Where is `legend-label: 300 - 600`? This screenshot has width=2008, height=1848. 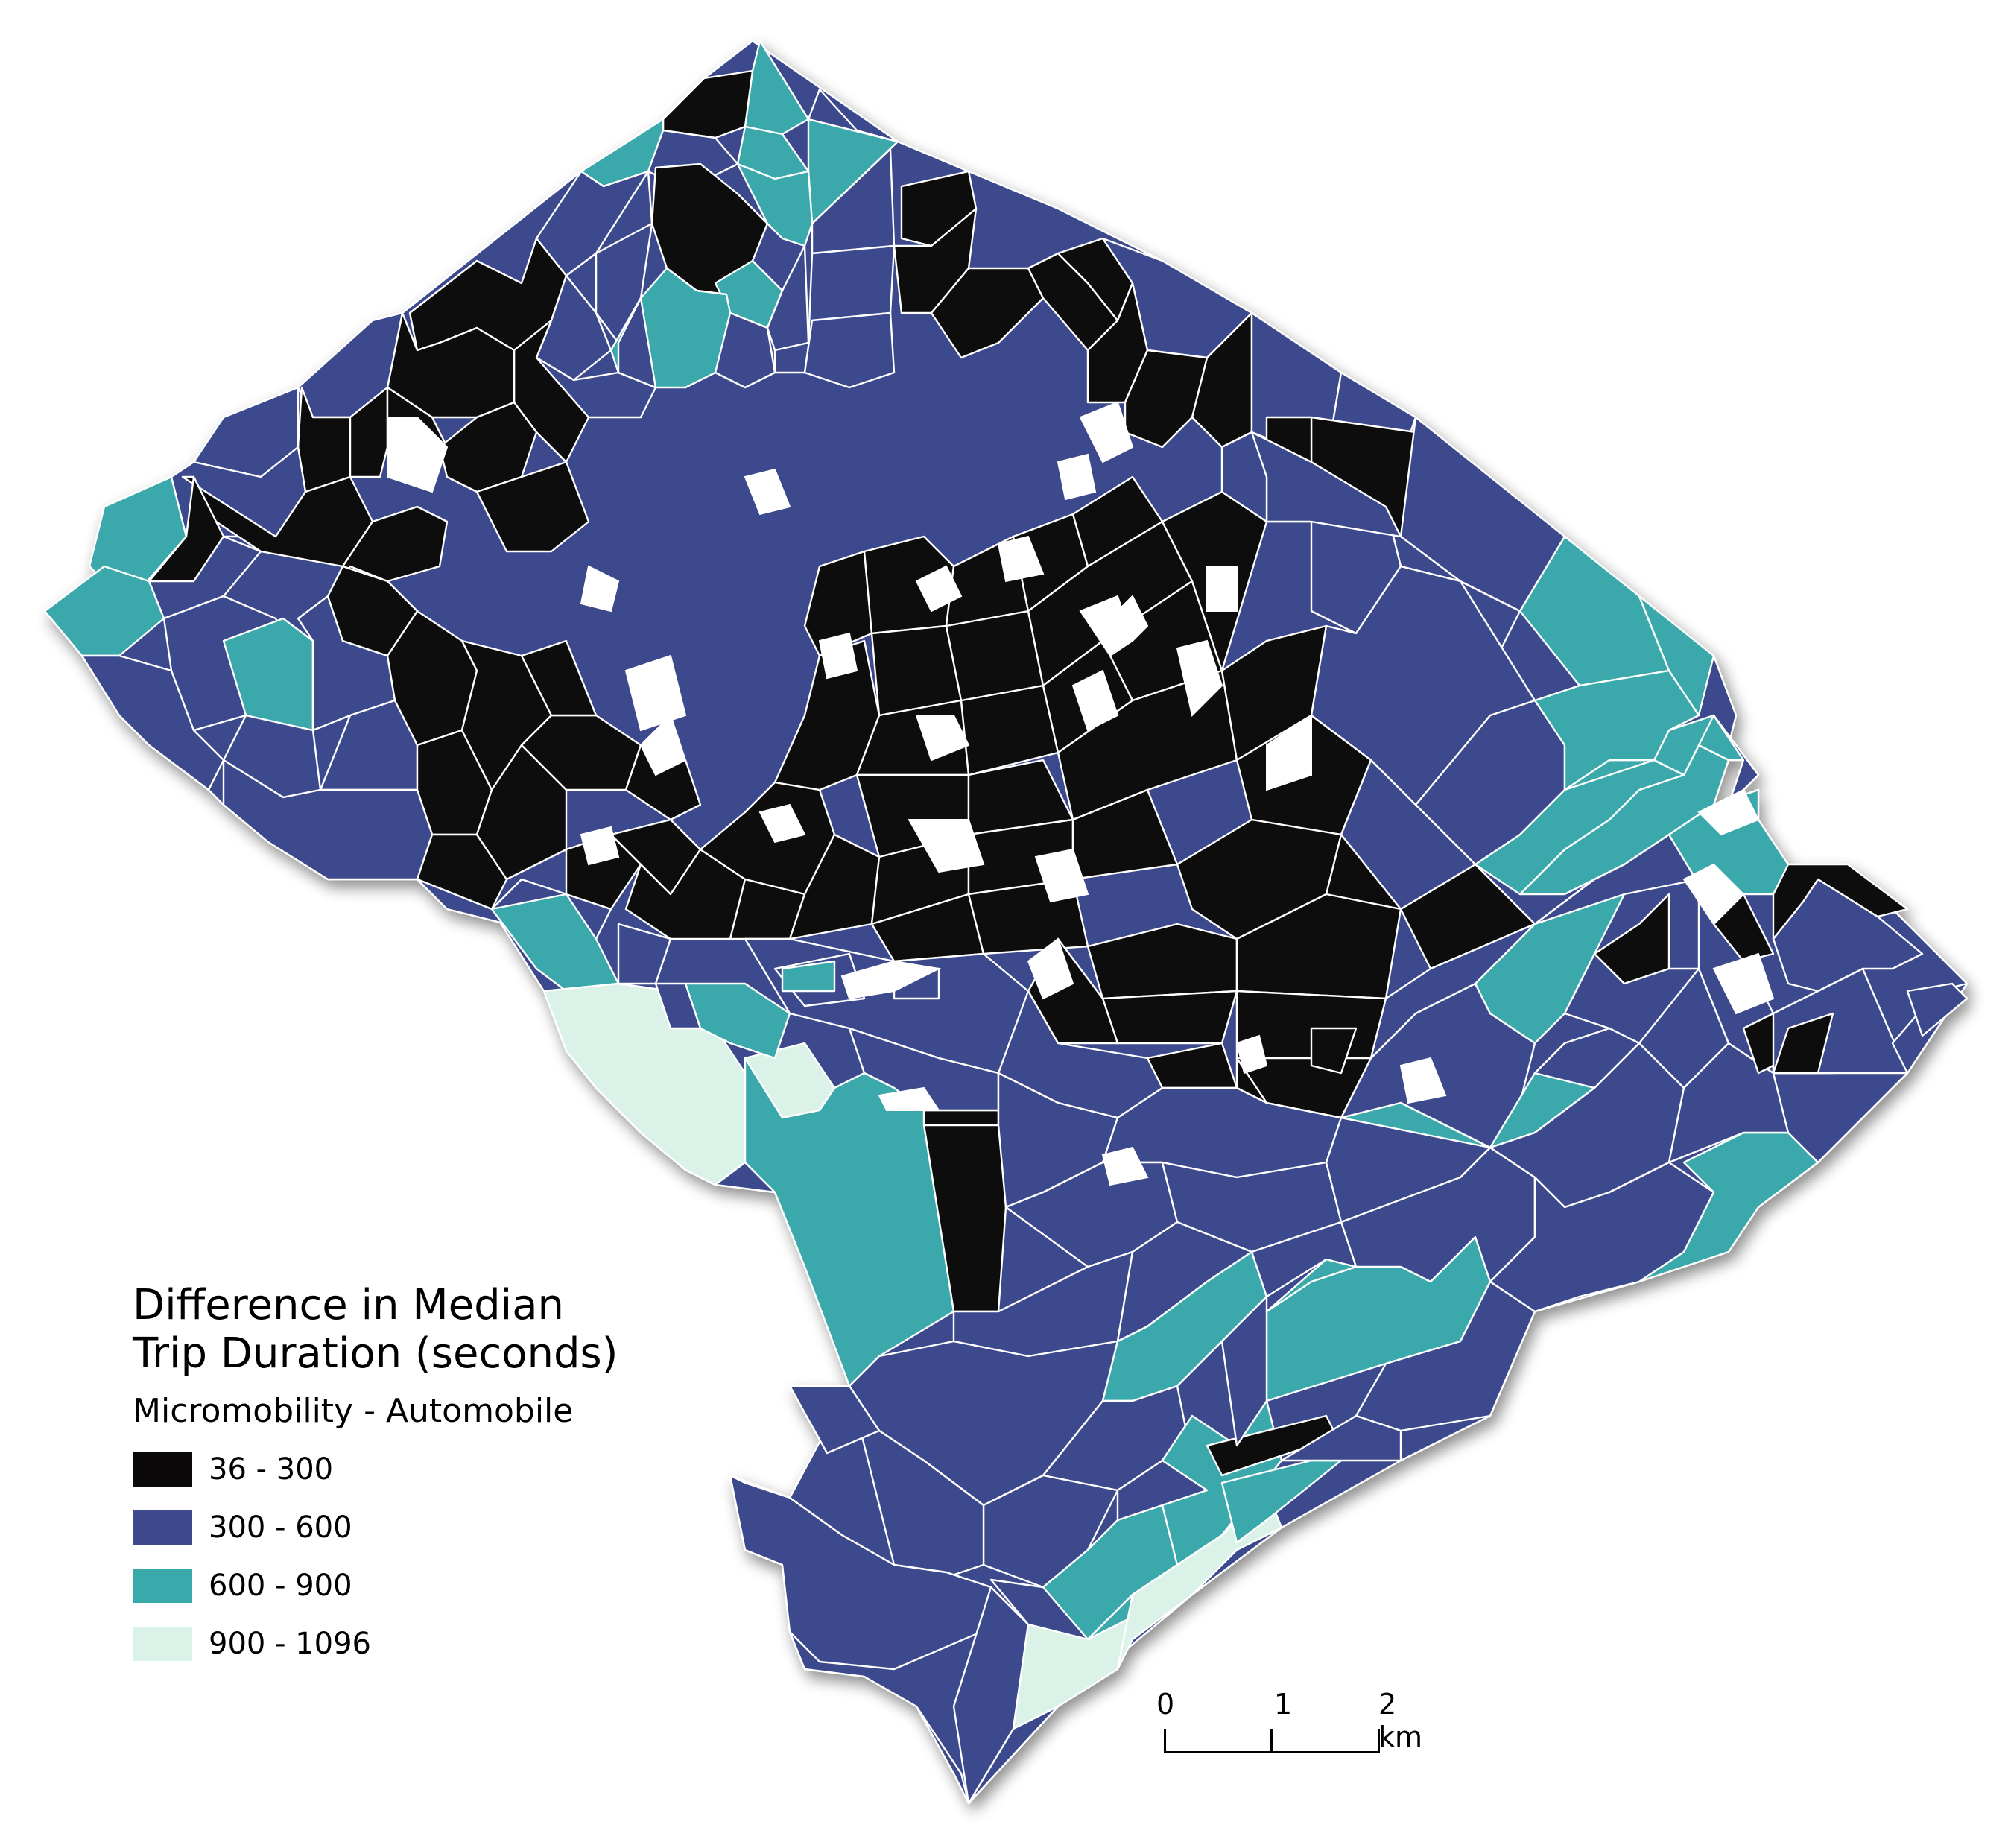
legend-label: 300 - 600 is located at coordinates (280, 1528).